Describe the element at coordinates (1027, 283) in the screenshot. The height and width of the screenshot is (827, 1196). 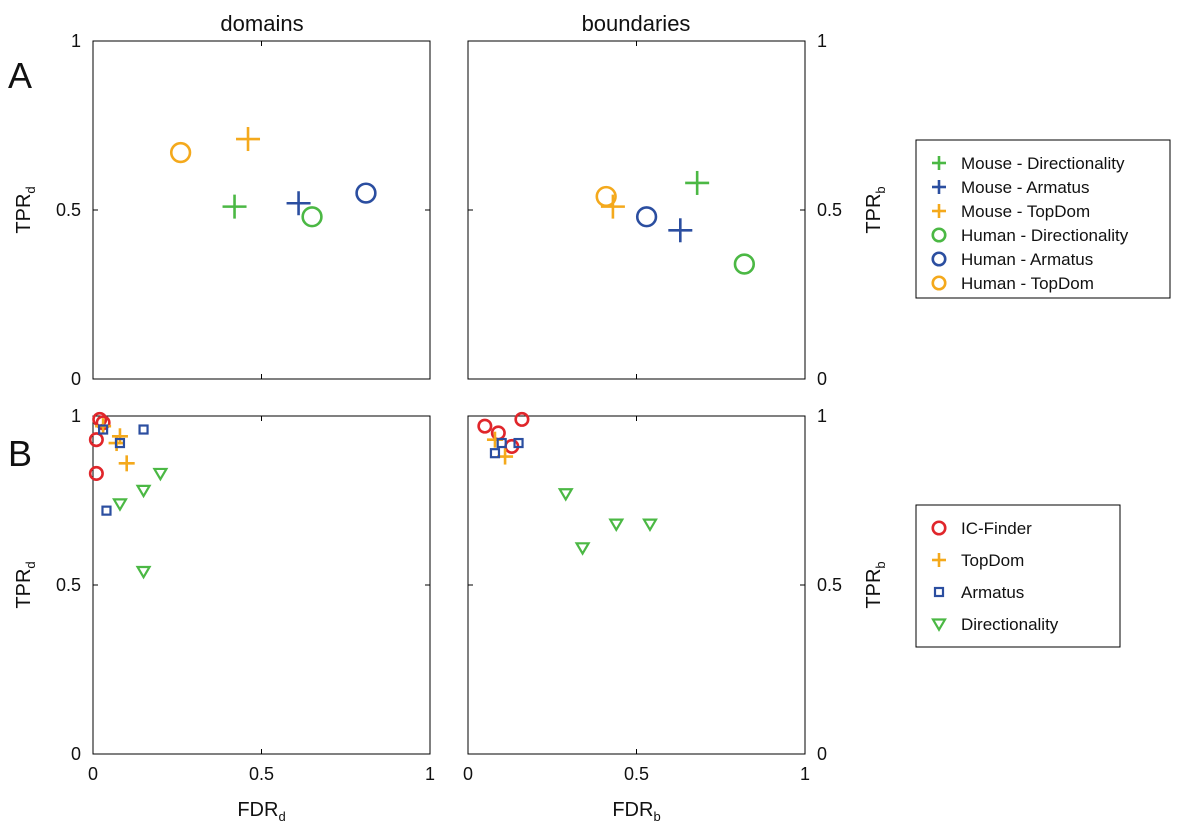
I see `legend-label: Human - TopDom` at that location.